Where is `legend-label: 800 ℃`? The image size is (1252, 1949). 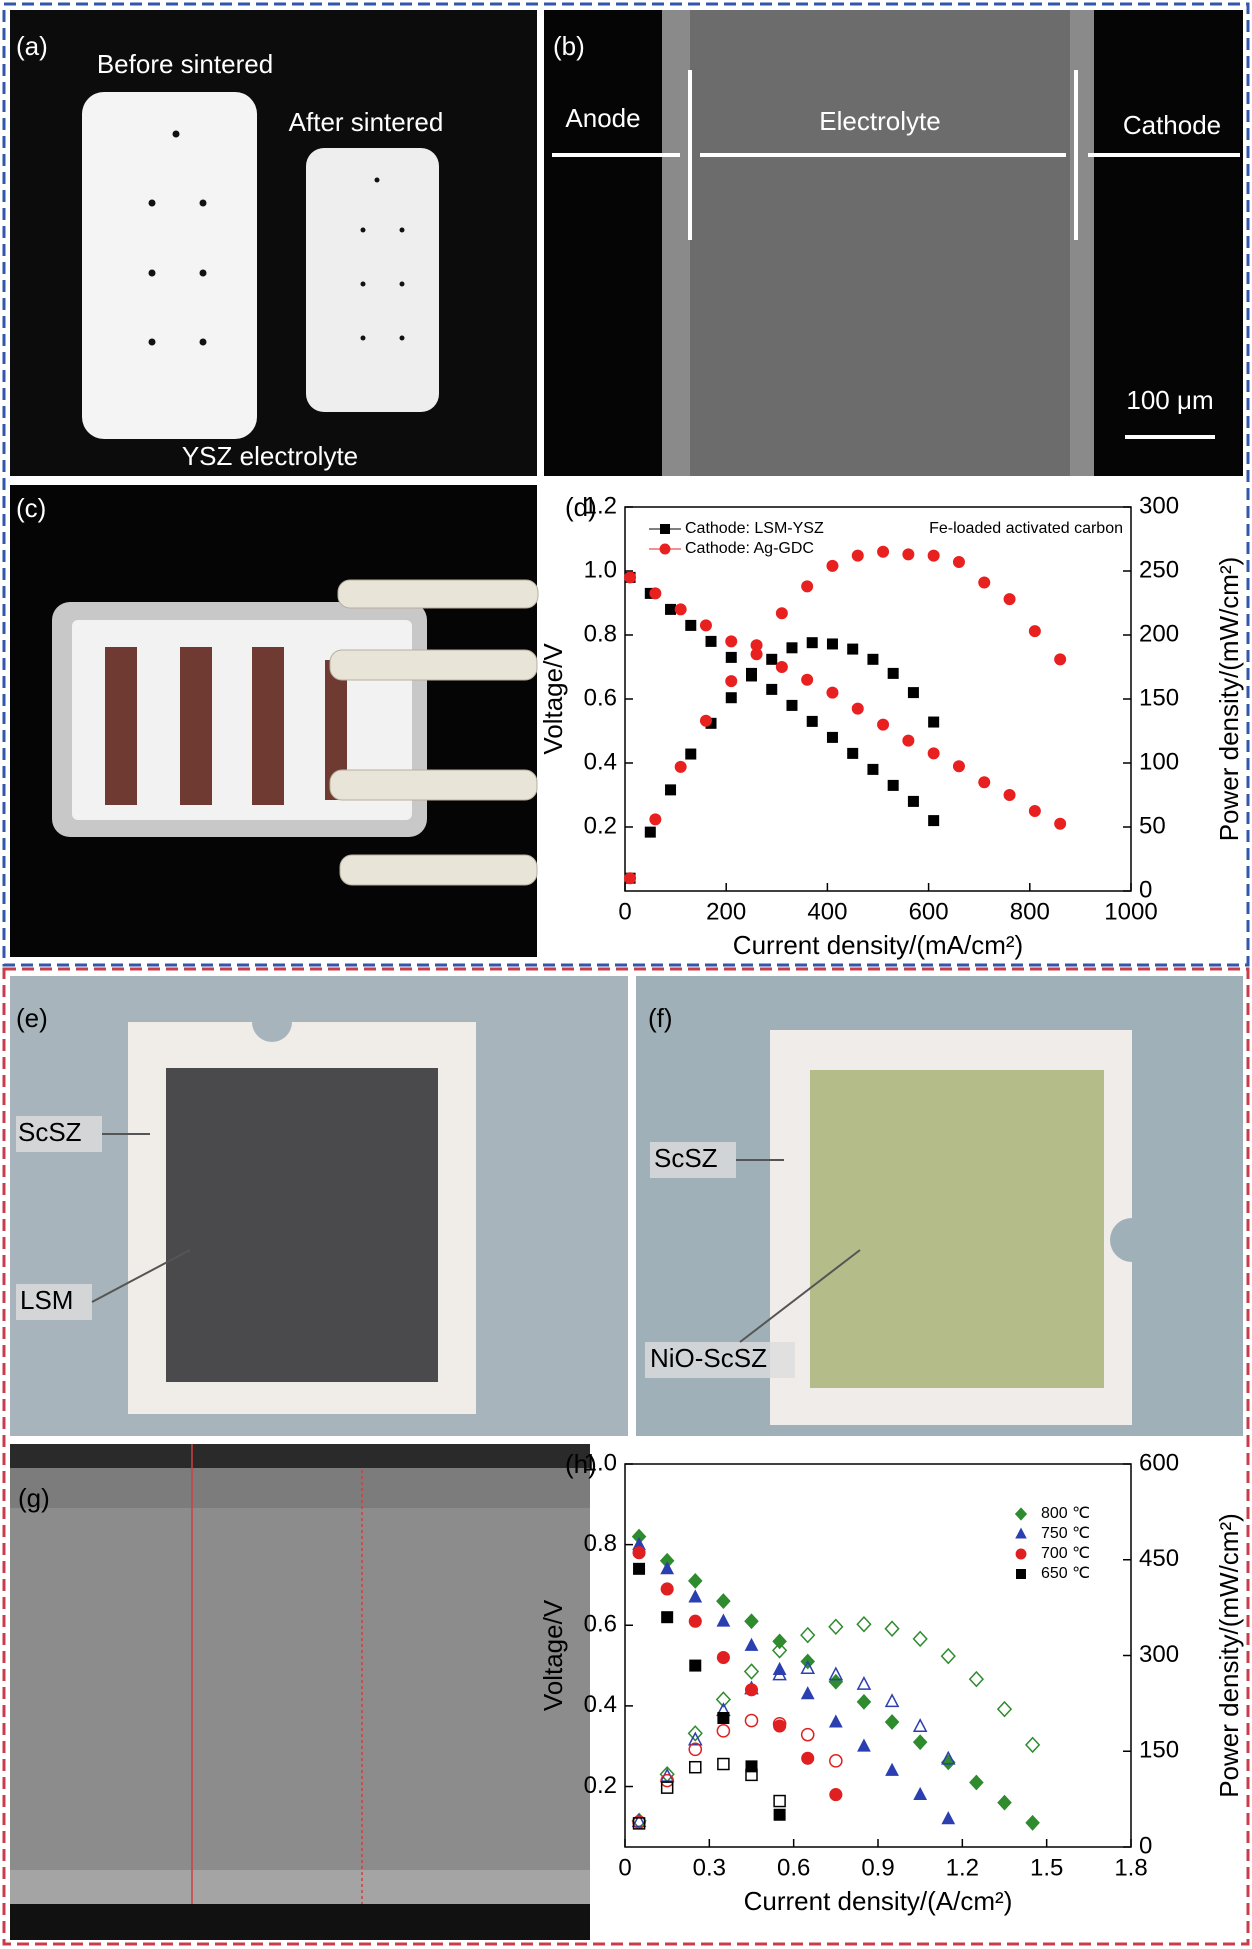 legend-label: 800 ℃ is located at coordinates (1065, 1513).